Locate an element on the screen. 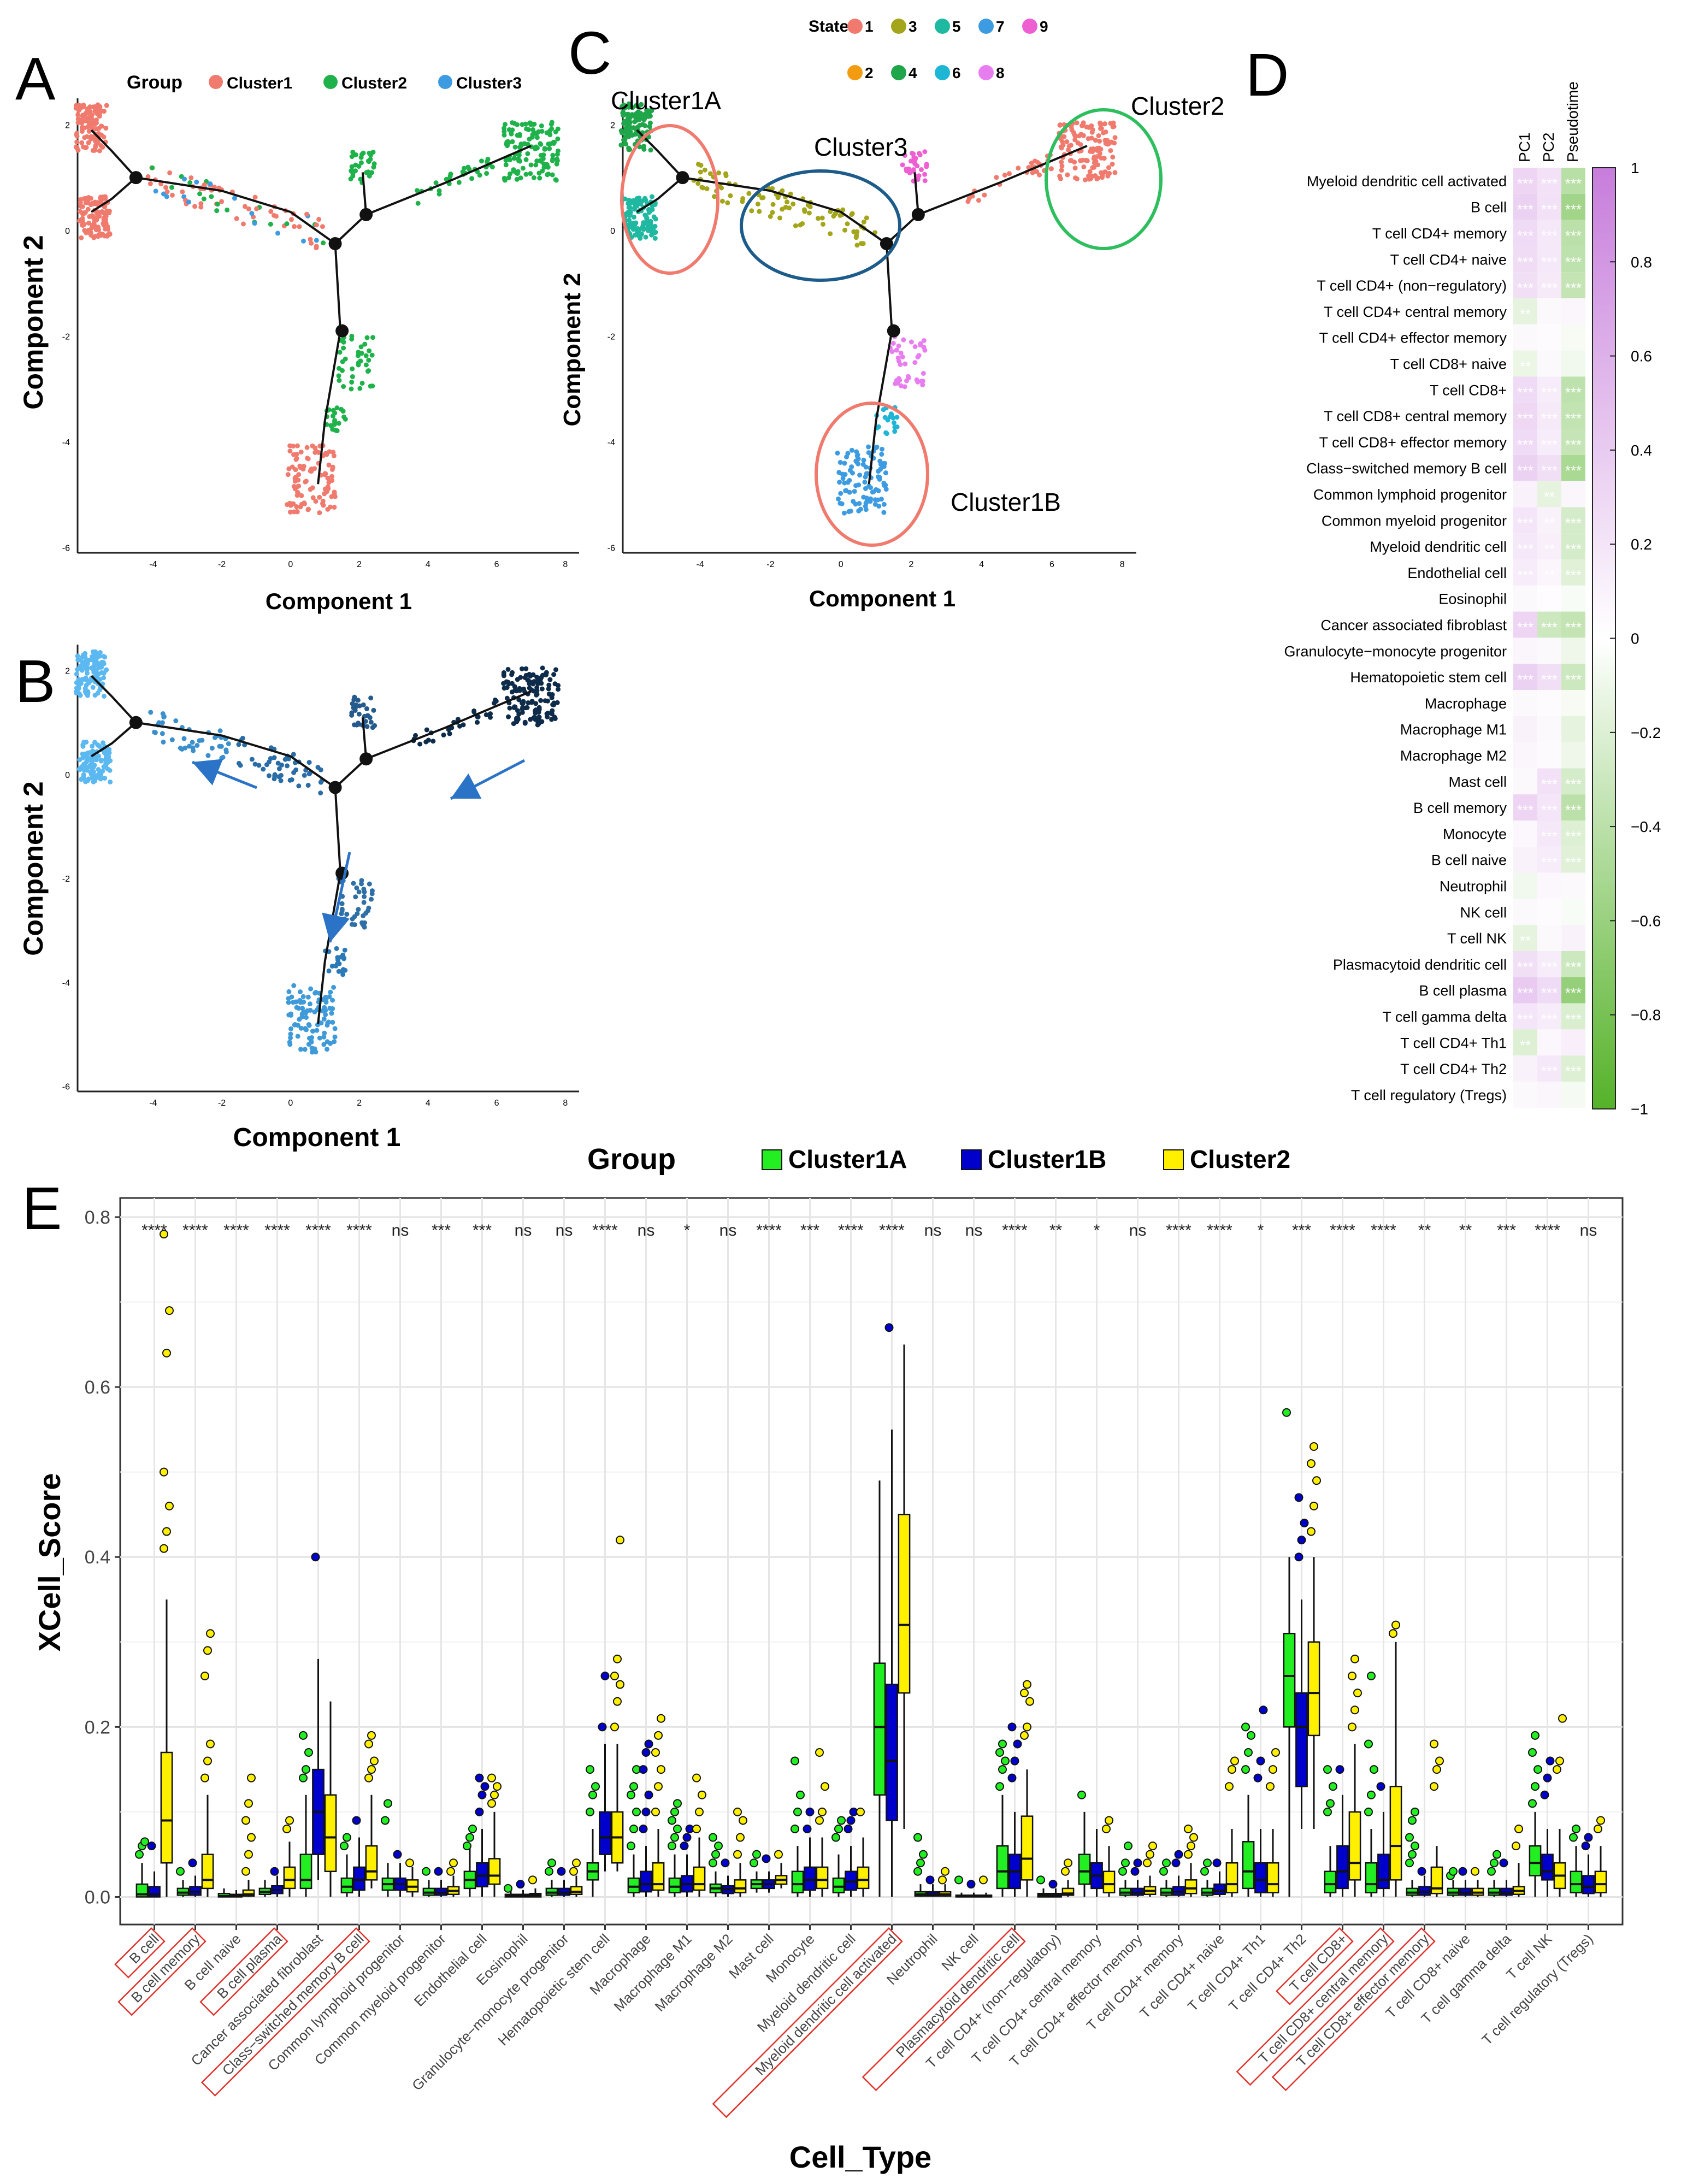 This screenshot has width=1687, height=2184. y-tick-label: 0.0 is located at coordinates (97, 1897).